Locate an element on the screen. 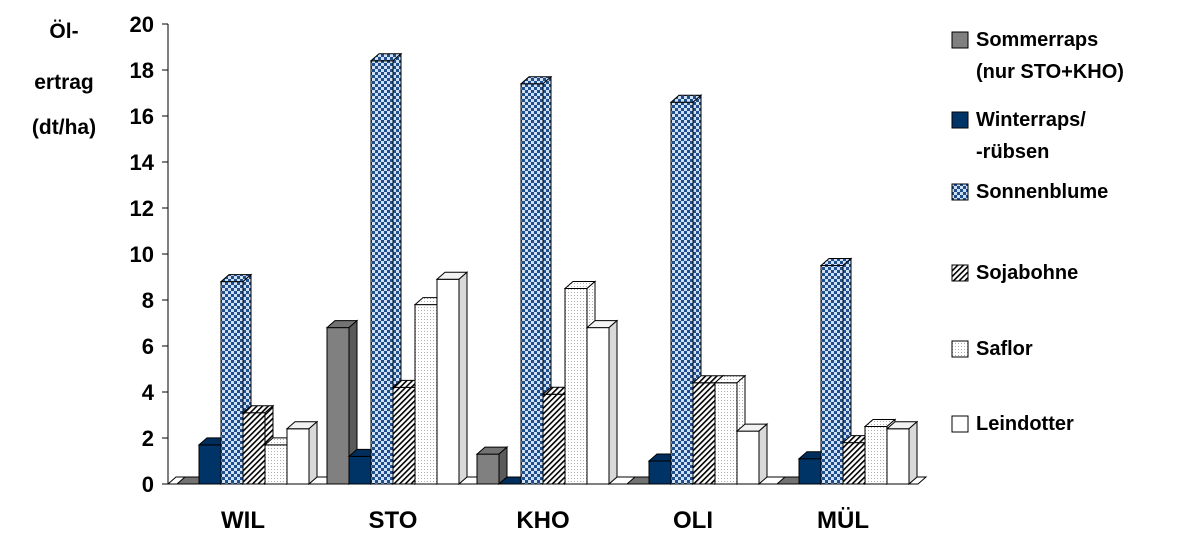  y-axis: 0 2 4 6 8 10 12 14 16 18 20 is located at coordinates (149, 254).